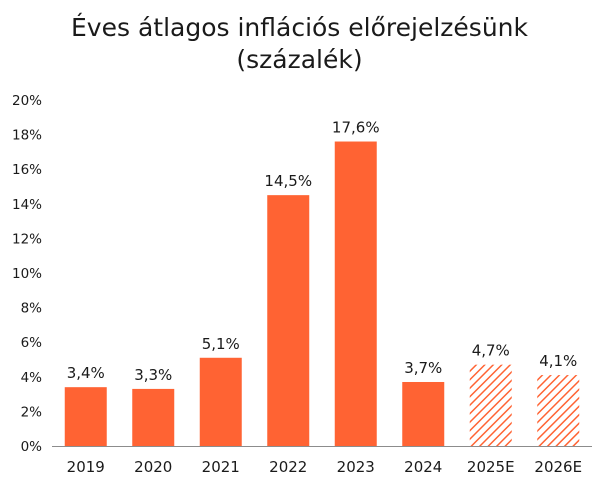 The image size is (599, 486). What do you see at coordinates (86, 467) in the screenshot?
I see `x-tick-label: 2019` at bounding box center [86, 467].